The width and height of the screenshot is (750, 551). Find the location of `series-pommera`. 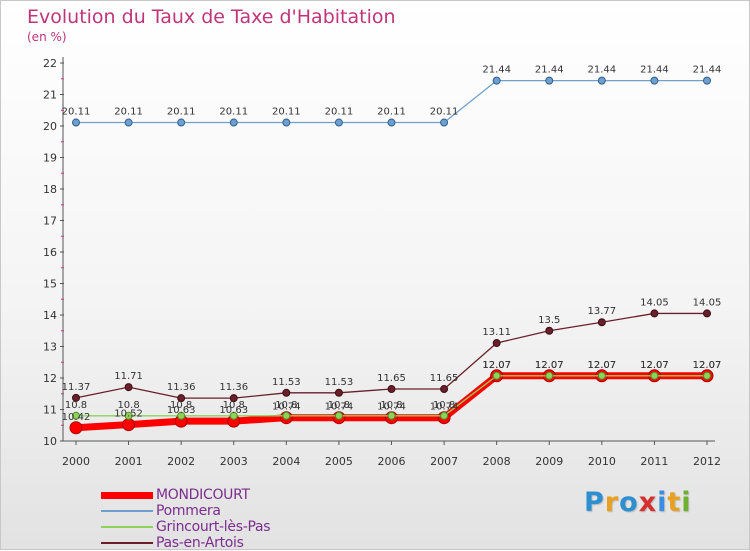

series-pommera is located at coordinates (391, 101).